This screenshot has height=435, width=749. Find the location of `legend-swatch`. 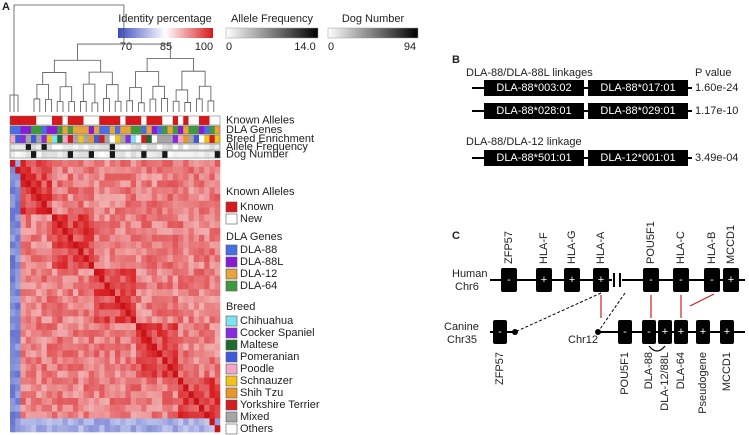

legend-swatch is located at coordinates (231, 357).